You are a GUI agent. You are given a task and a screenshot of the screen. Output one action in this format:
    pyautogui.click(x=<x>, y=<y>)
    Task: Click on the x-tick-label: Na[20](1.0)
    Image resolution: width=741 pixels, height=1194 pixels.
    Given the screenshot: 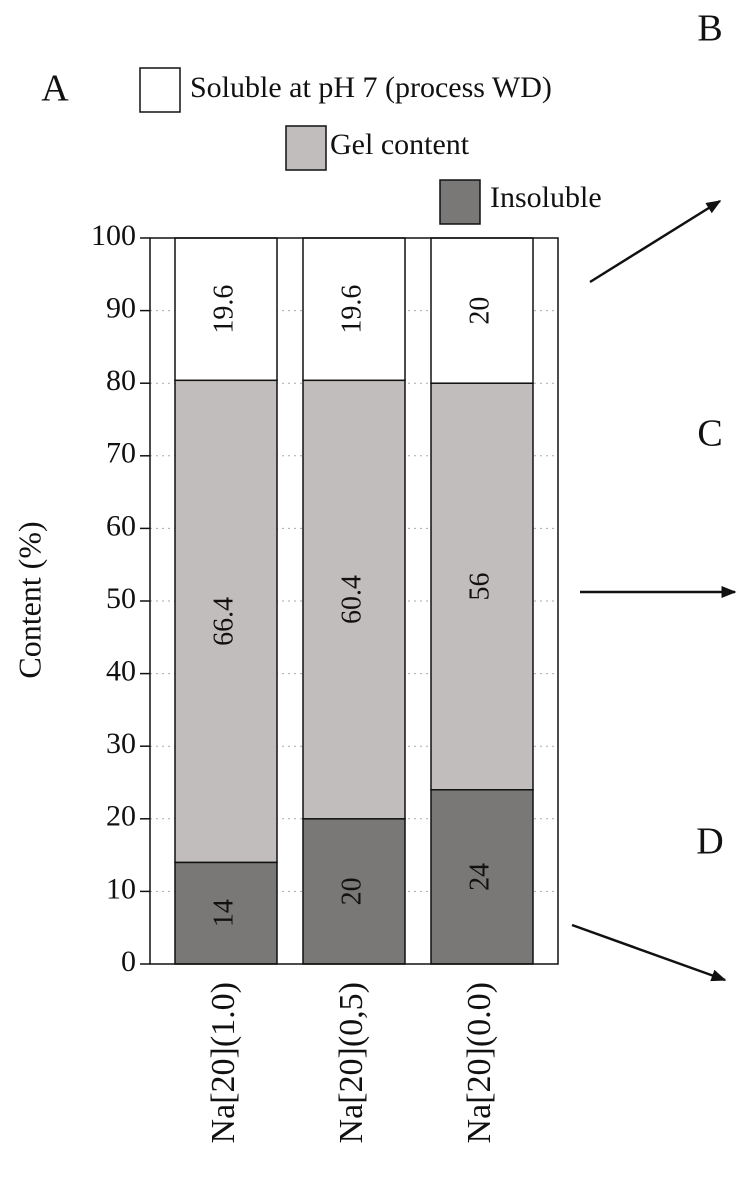 What is the action you would take?
    pyautogui.click(x=223, y=1062)
    